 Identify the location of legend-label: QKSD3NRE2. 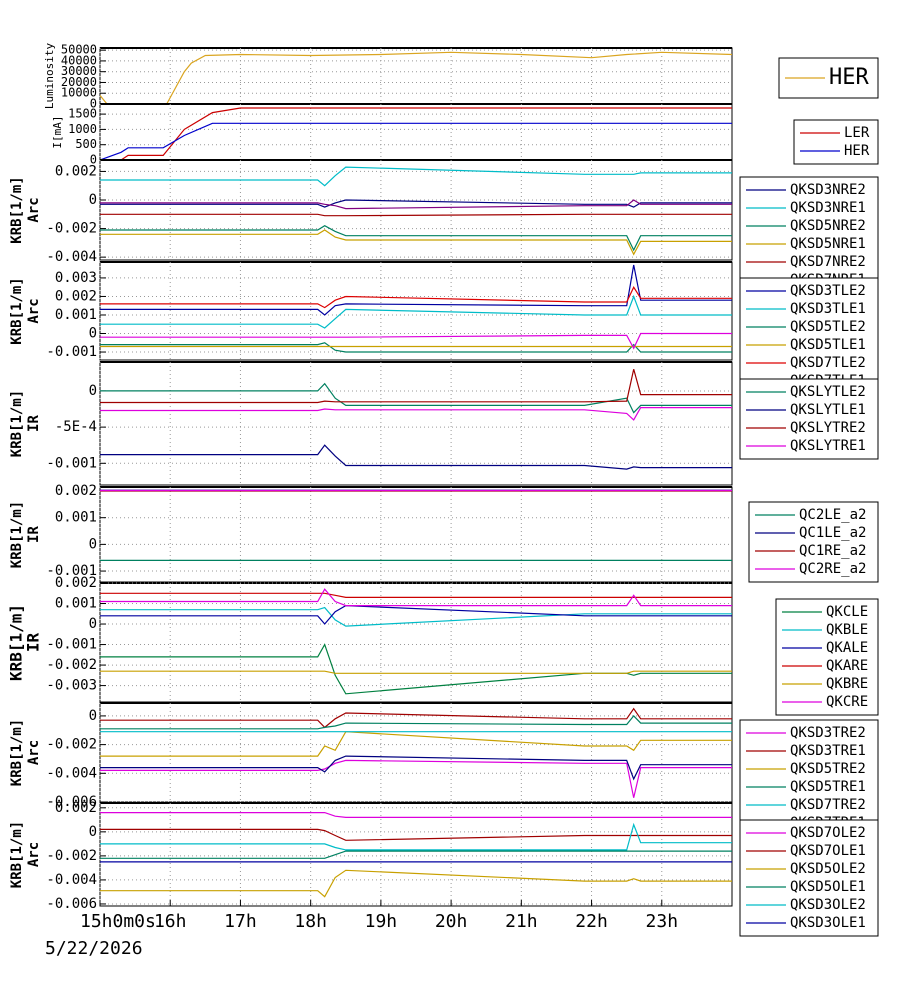
(828, 190).